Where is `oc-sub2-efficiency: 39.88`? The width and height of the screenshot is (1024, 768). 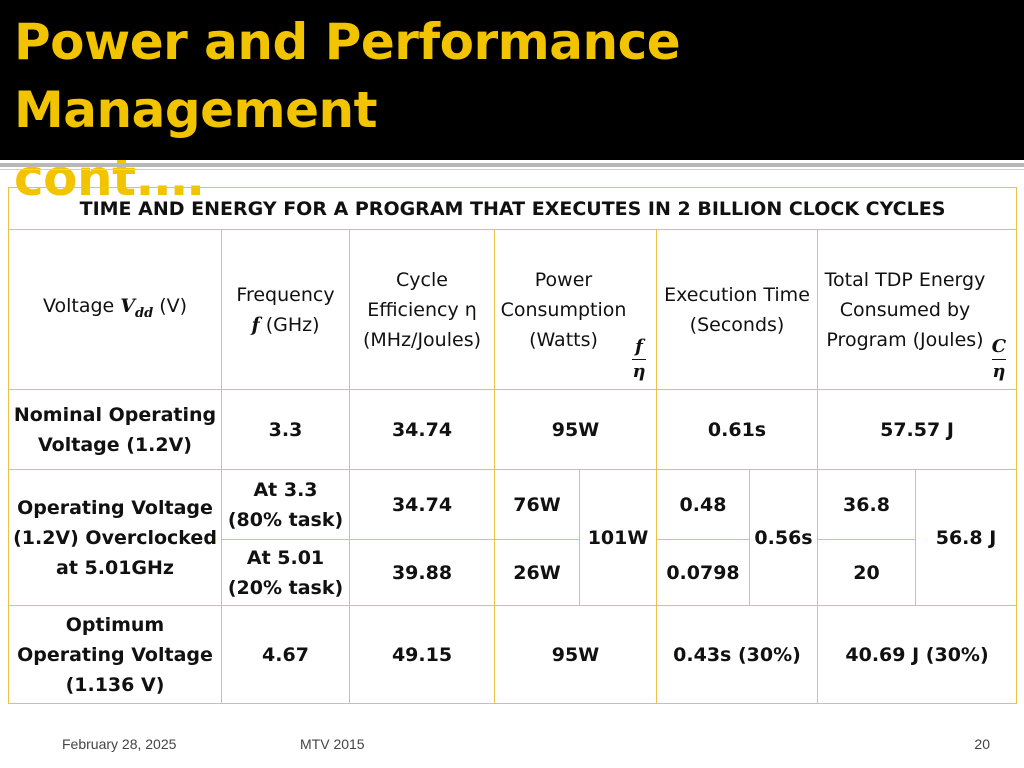
oc-sub2-efficiency: 39.88 is located at coordinates (422, 572).